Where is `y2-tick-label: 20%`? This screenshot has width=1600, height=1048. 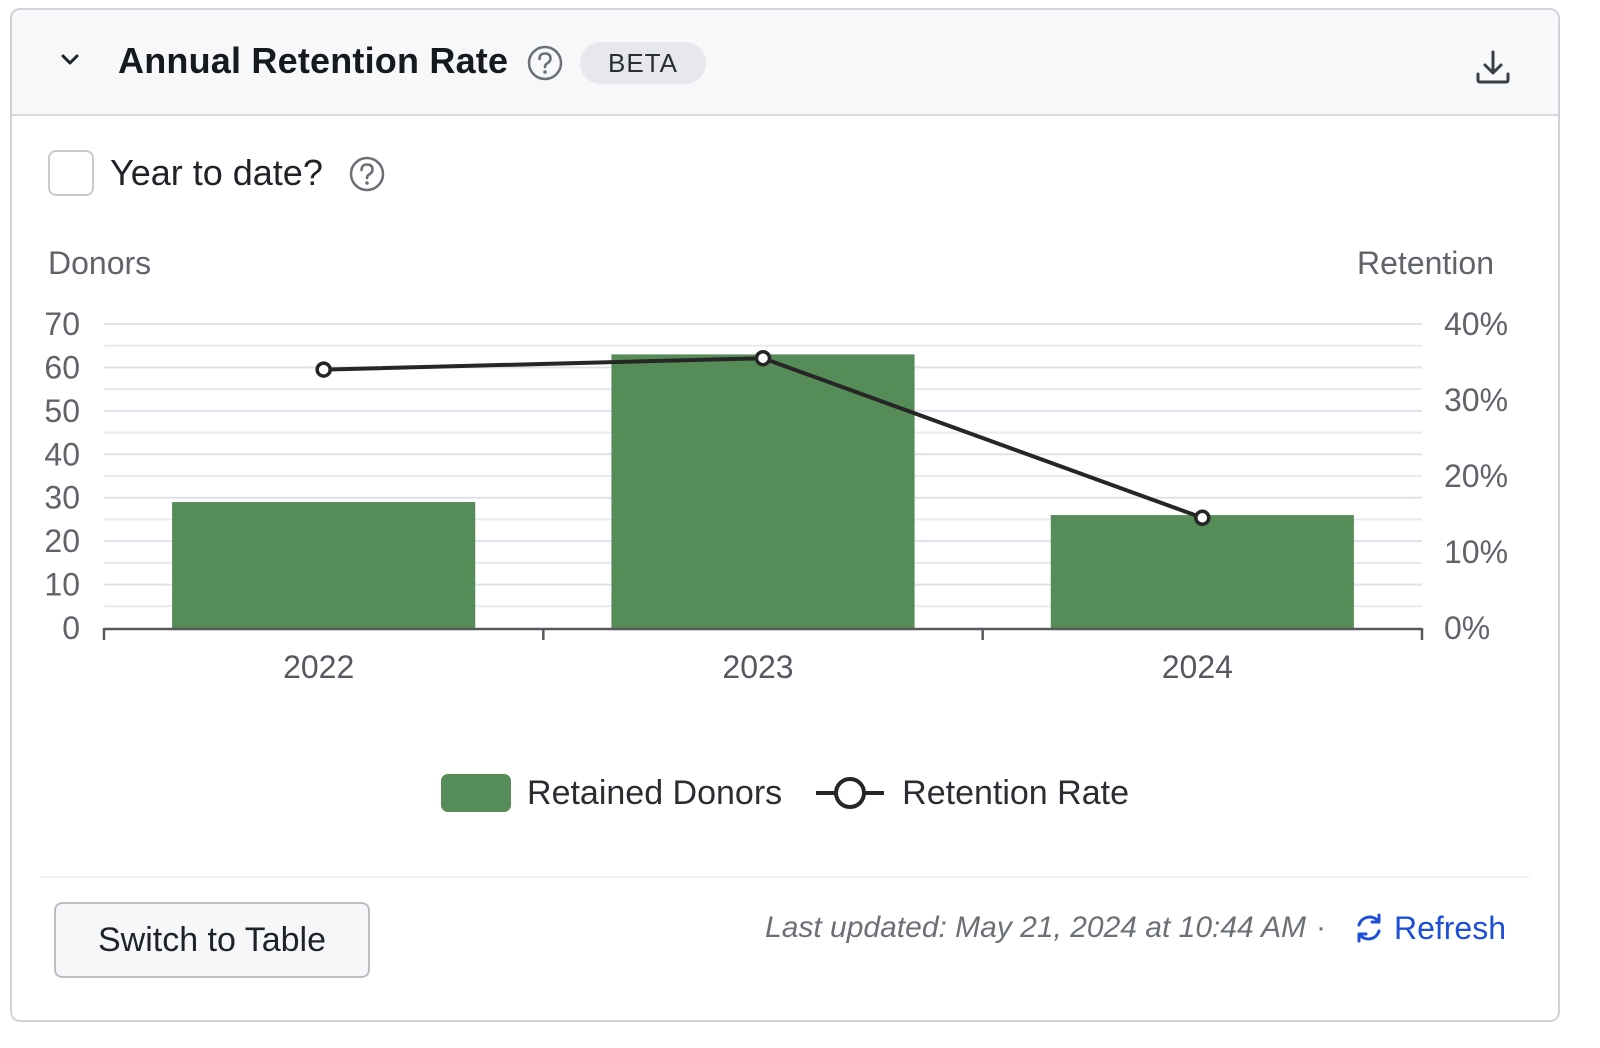
y2-tick-label: 20% is located at coordinates (1476, 476).